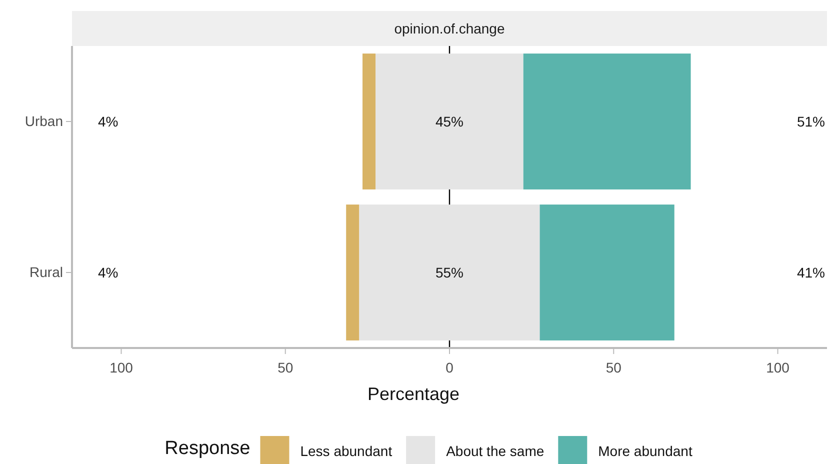 The height and width of the screenshot is (464, 839). What do you see at coordinates (645, 451) in the screenshot?
I see `legend-label: More abundant` at bounding box center [645, 451].